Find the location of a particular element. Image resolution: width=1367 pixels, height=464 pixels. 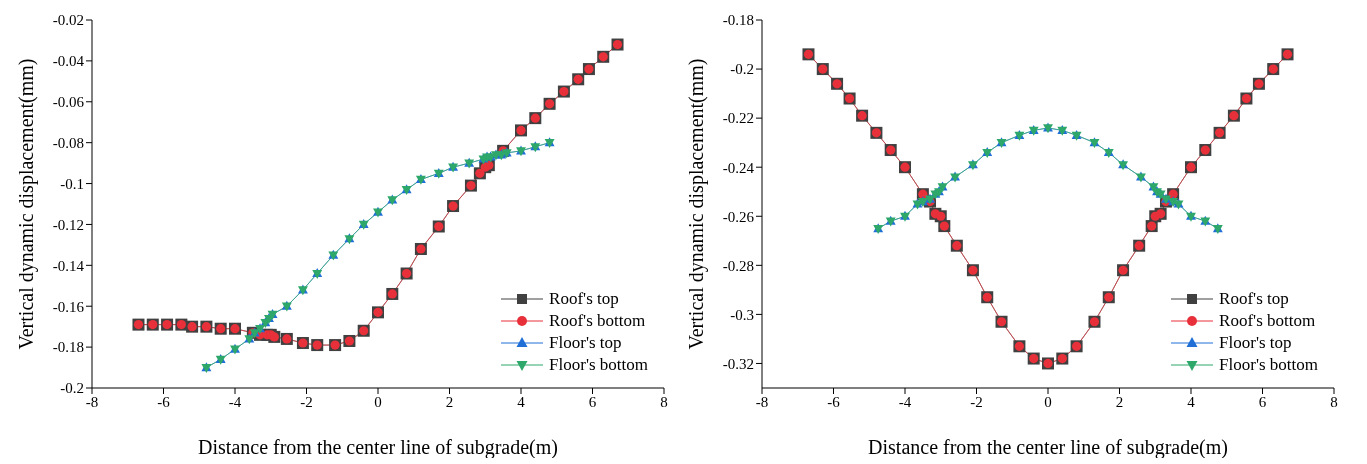

y-tick-label: -0.1 is located at coordinates (72, 183).